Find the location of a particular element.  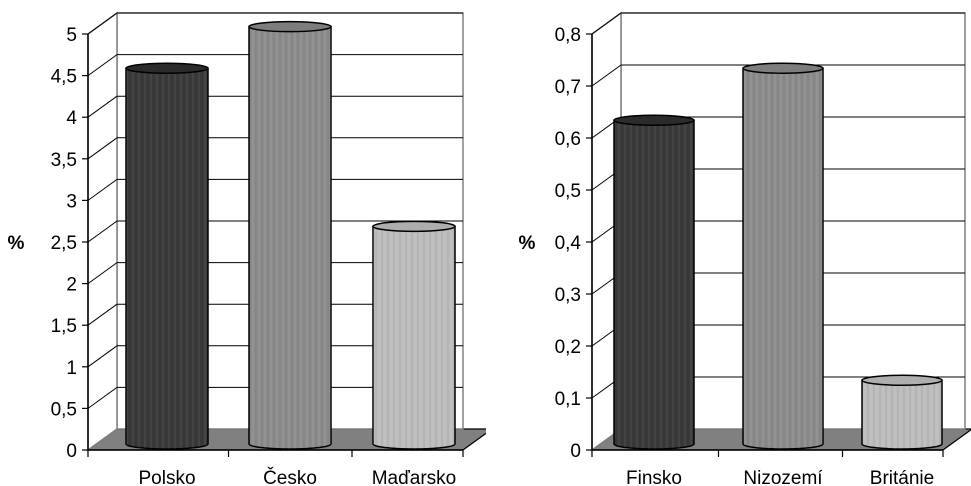

x-category-label: Česko is located at coordinates (290, 476).